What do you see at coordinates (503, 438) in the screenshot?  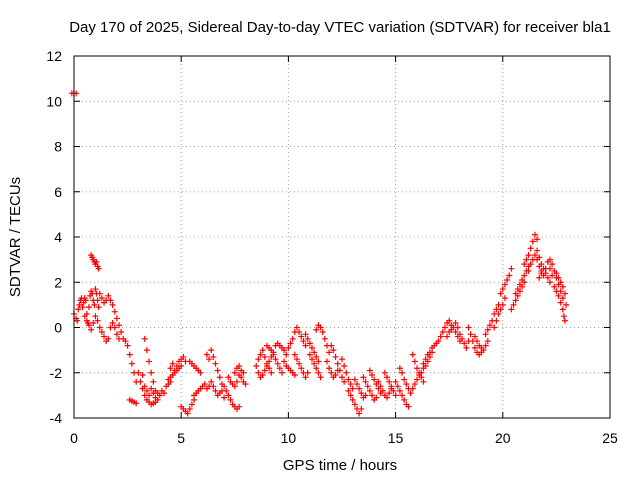 I see `x-tick-label: 20` at bounding box center [503, 438].